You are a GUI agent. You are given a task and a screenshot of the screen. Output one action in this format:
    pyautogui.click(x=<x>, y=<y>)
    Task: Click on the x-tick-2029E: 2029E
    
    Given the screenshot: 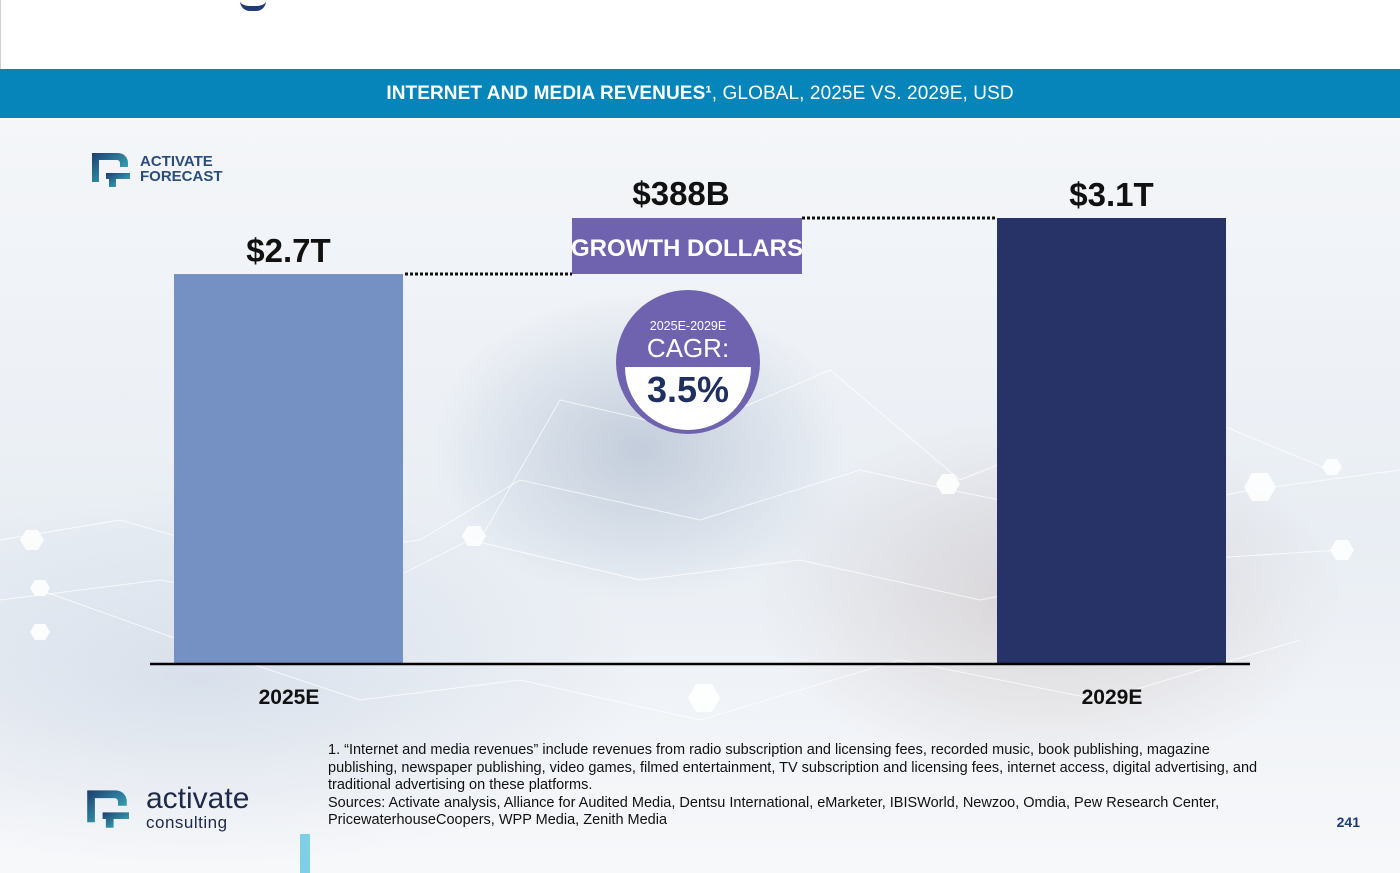 What is the action you would take?
    pyautogui.click(x=1112, y=697)
    